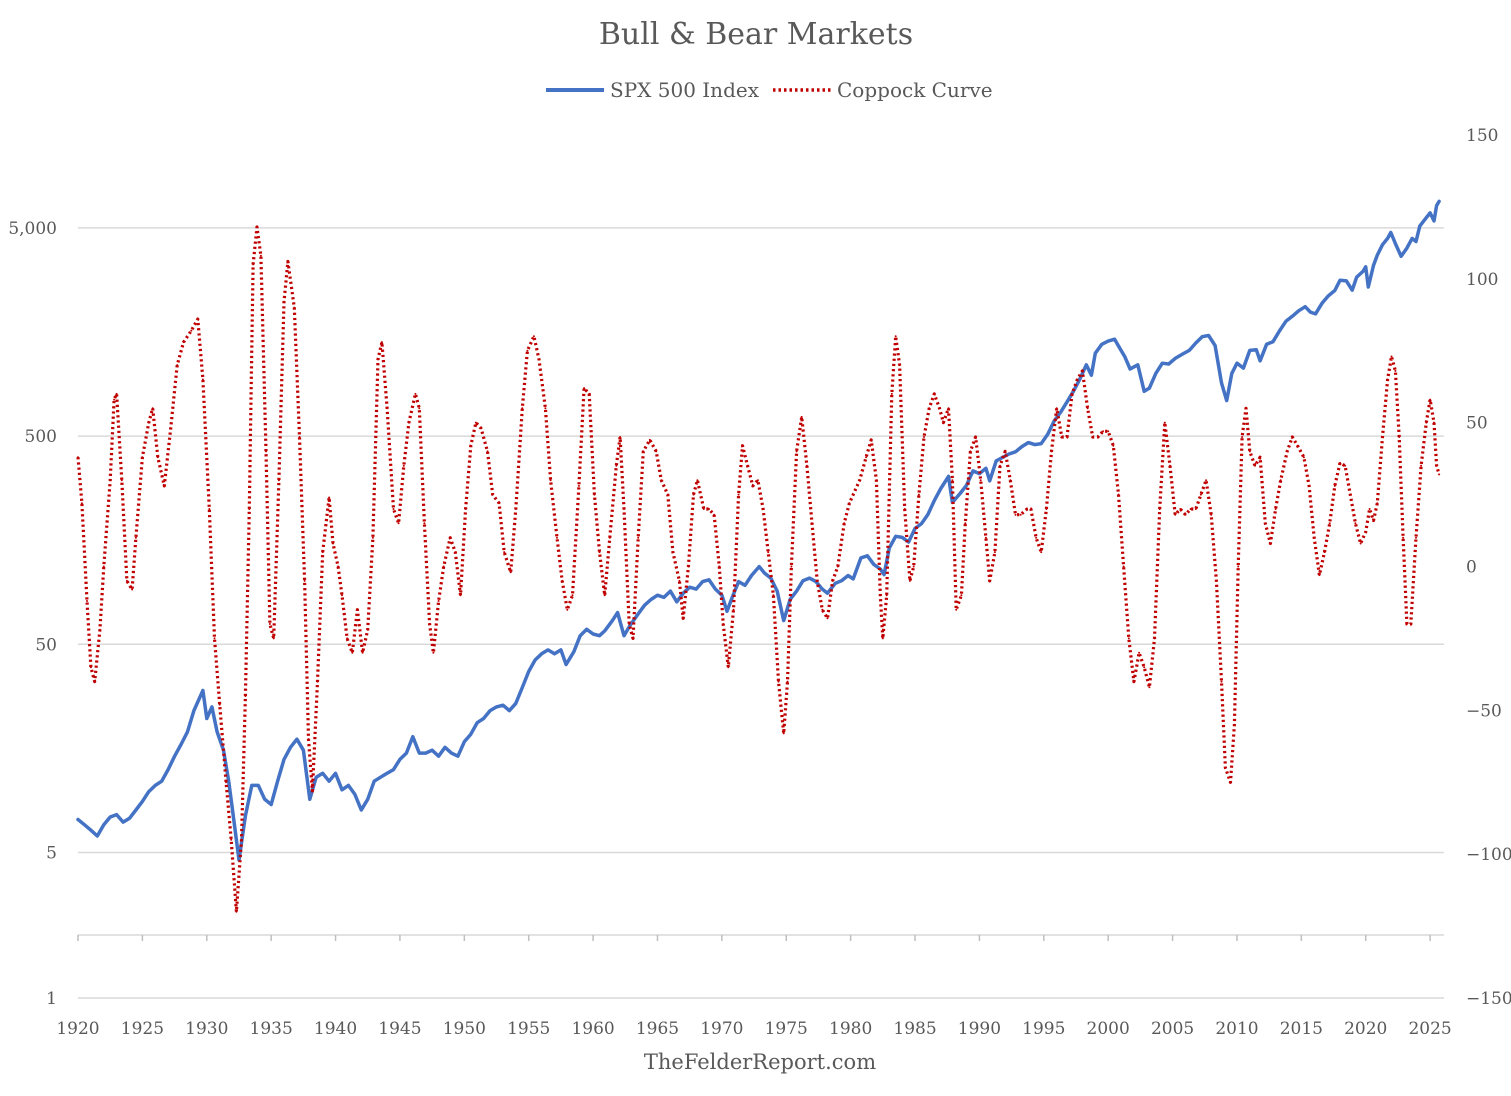 This screenshot has width=1511, height=1096. I want to click on legend-item-coppock: Coppock Curve, so click(883, 90).